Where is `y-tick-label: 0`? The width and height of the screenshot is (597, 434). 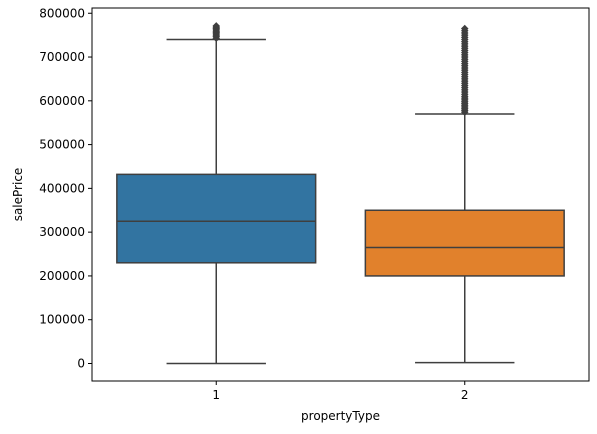
y-tick-label: 0 is located at coordinates (81, 363).